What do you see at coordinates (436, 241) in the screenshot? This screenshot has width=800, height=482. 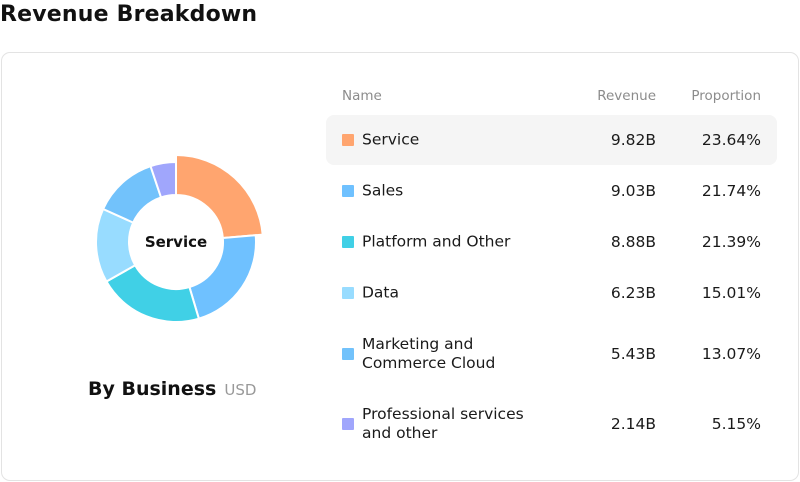 I see `row-name: Platform and Other` at bounding box center [436, 241].